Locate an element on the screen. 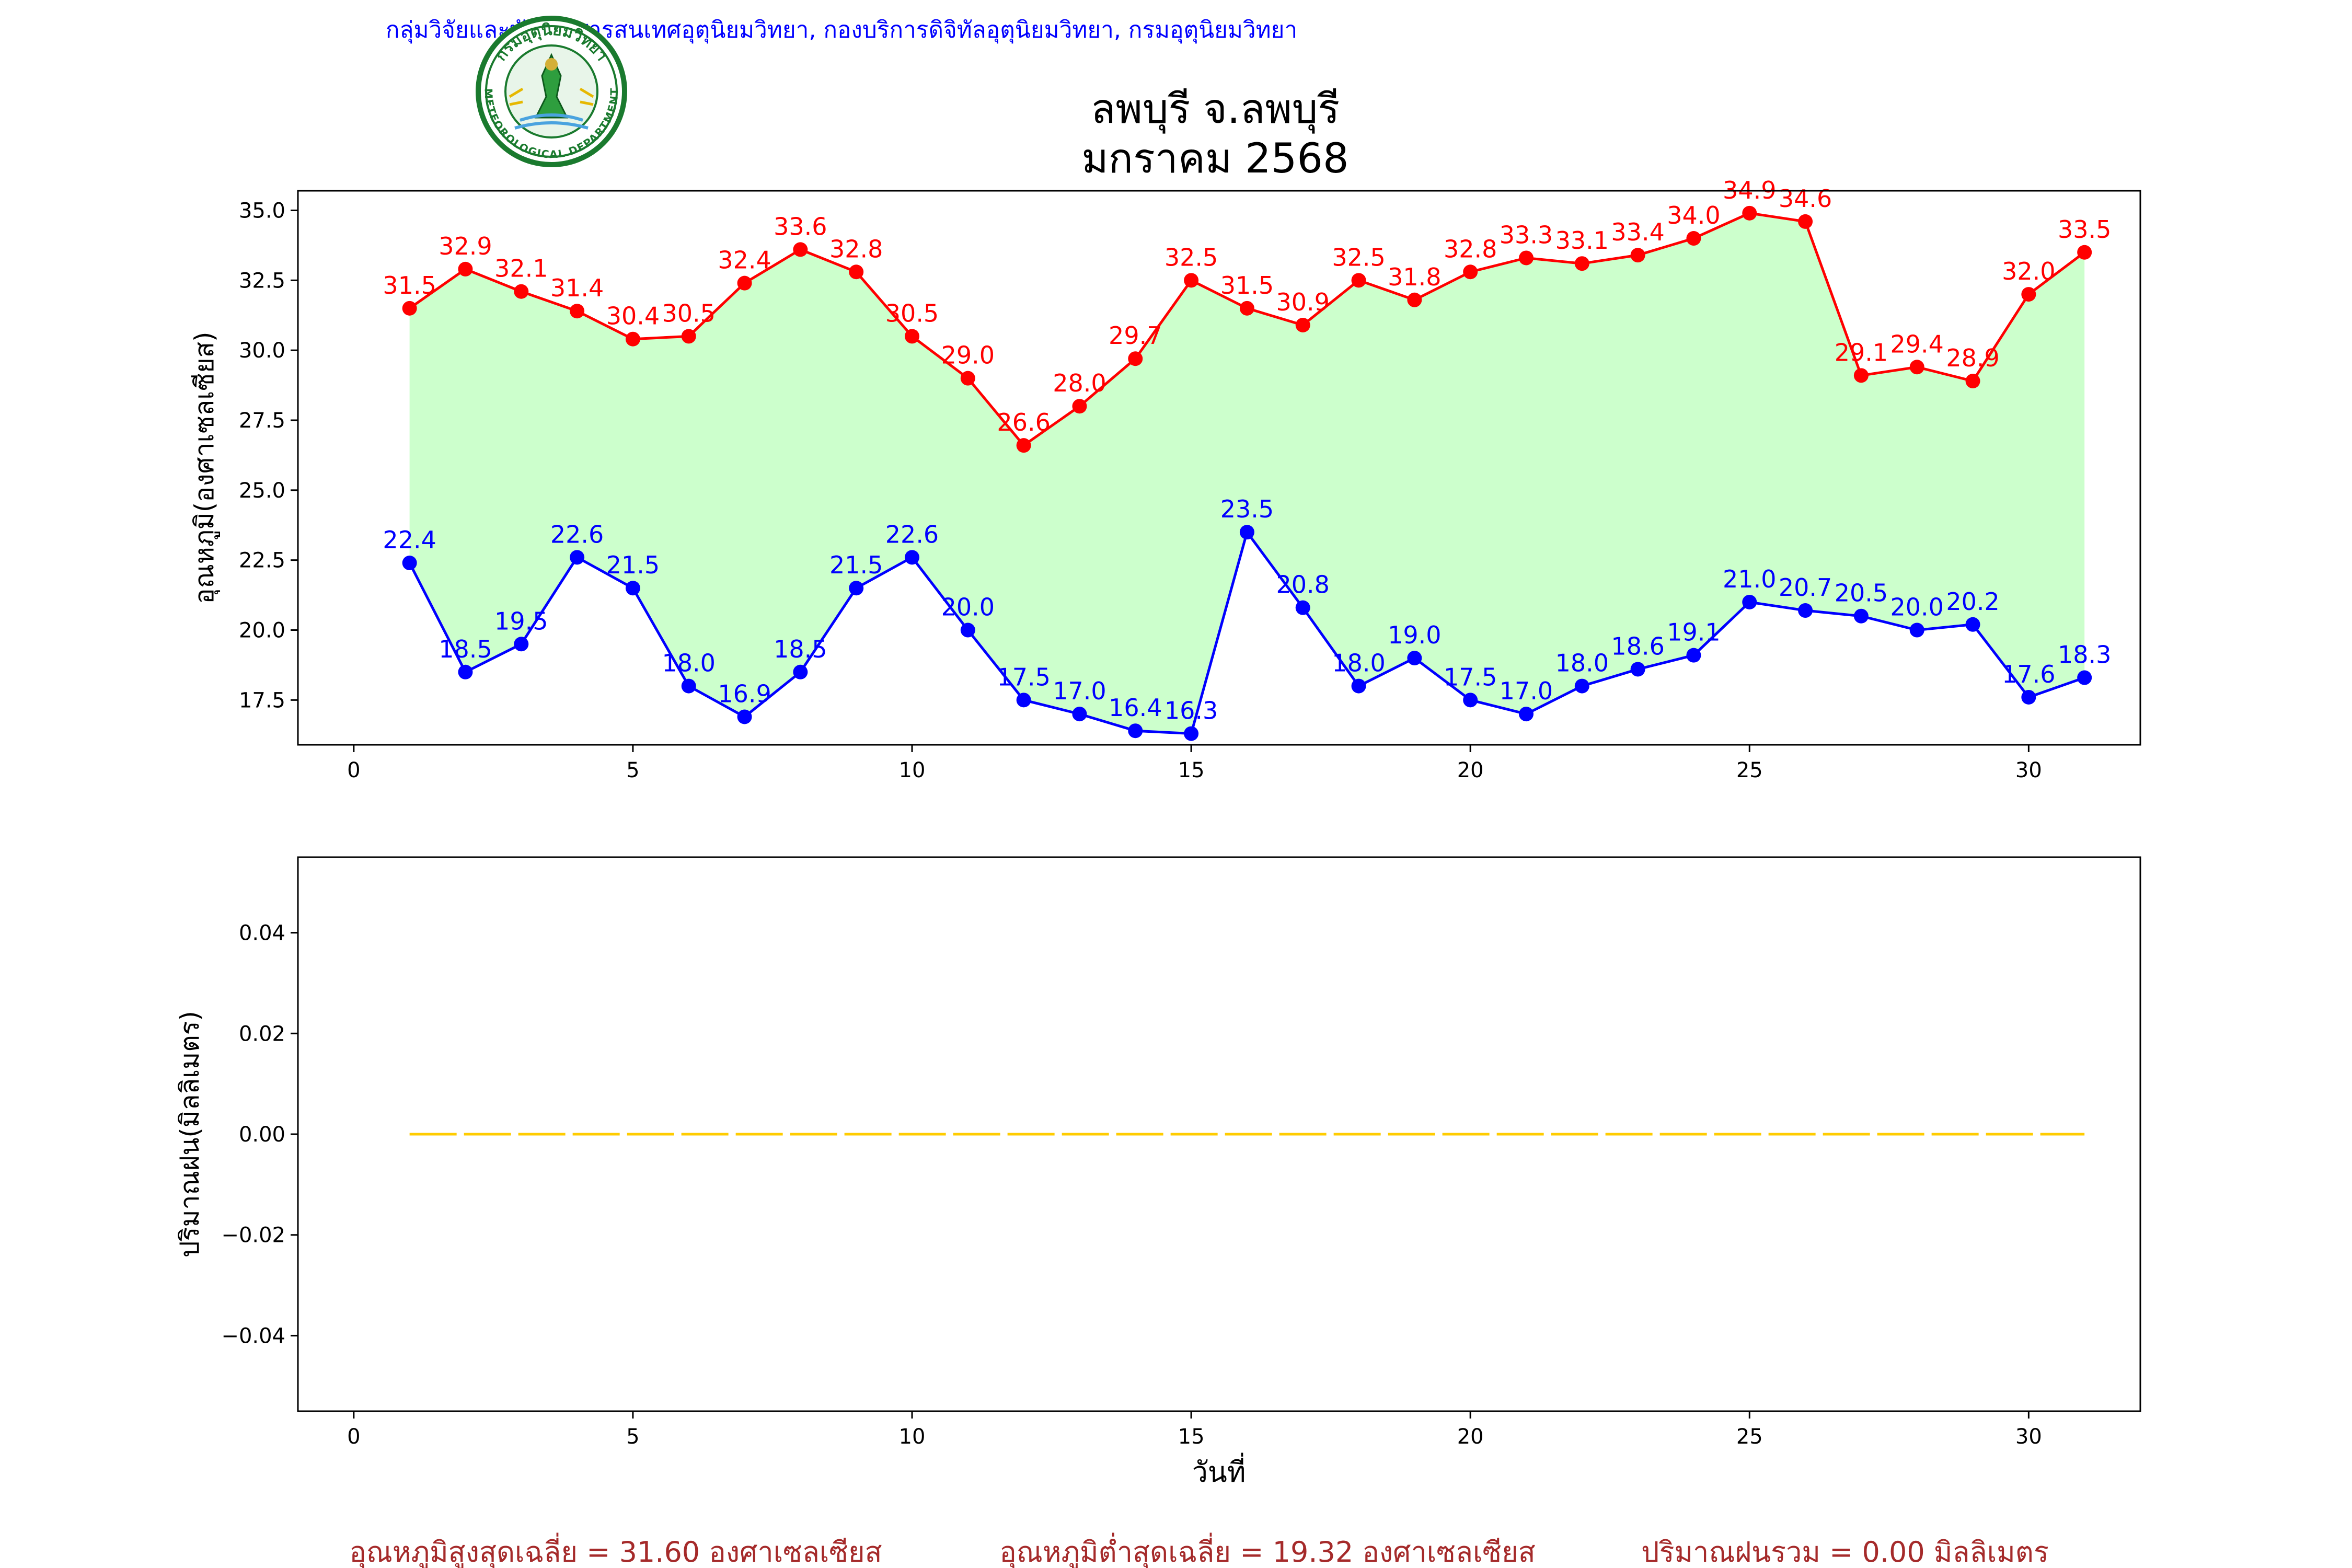  min-temperature-data-label: 19.5 is located at coordinates (521, 621).